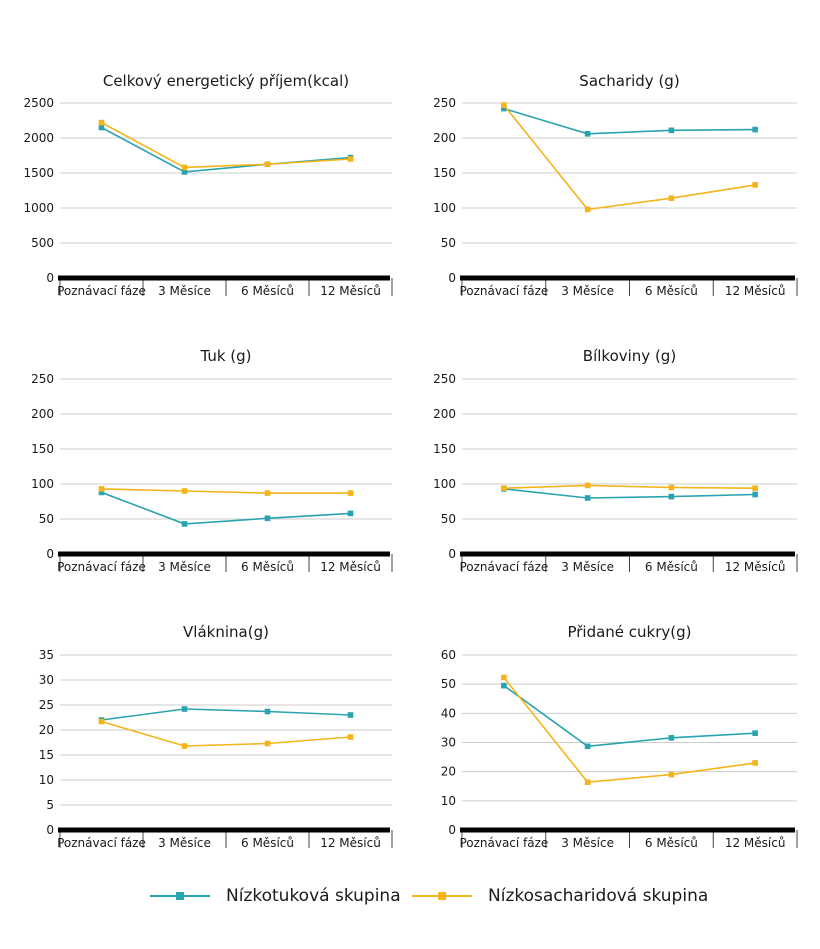 Image resolution: width=820 pixels, height=949 pixels. Describe the element at coordinates (38, 103) in the screenshot. I see `y-tick-label: 2500` at that location.